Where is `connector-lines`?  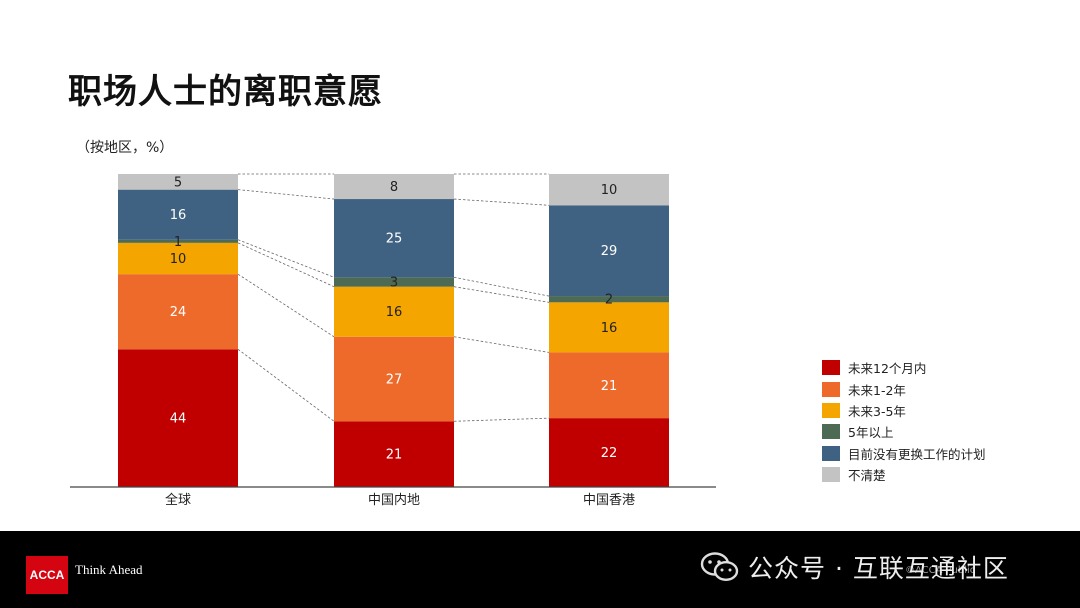 connector-lines is located at coordinates (393, 297).